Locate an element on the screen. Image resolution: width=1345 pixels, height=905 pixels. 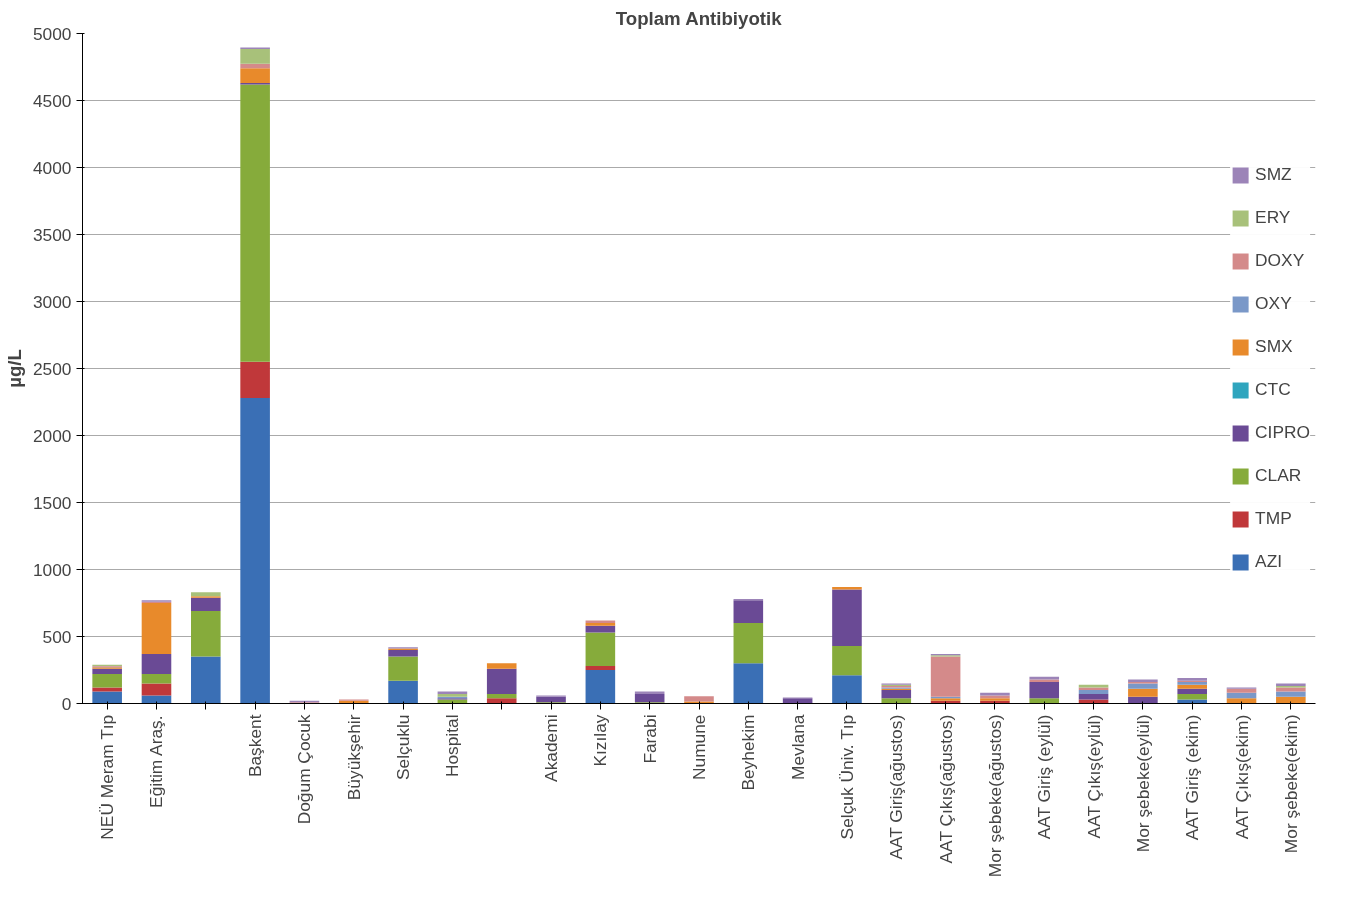
legend-label: CTC is located at coordinates (1273, 389).